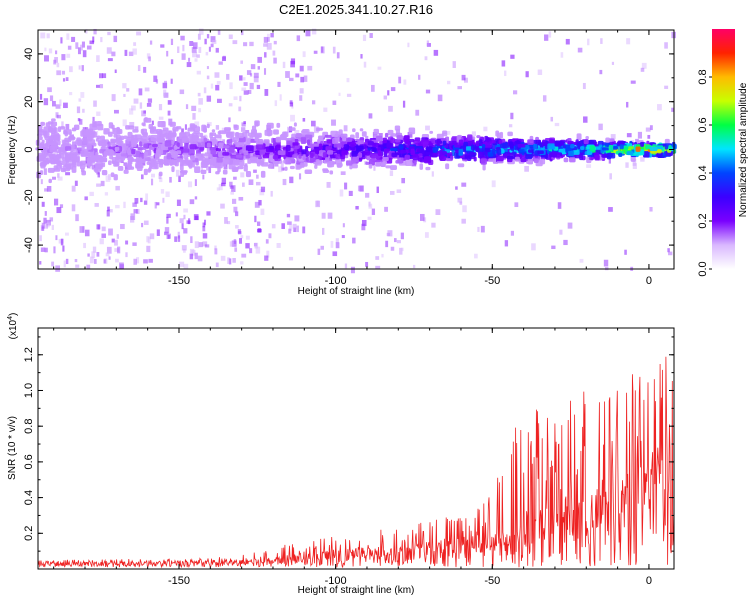  What do you see at coordinates (356, 590) in the screenshot?
I see `snr-xlabel: Height of straight line (km)` at bounding box center [356, 590].